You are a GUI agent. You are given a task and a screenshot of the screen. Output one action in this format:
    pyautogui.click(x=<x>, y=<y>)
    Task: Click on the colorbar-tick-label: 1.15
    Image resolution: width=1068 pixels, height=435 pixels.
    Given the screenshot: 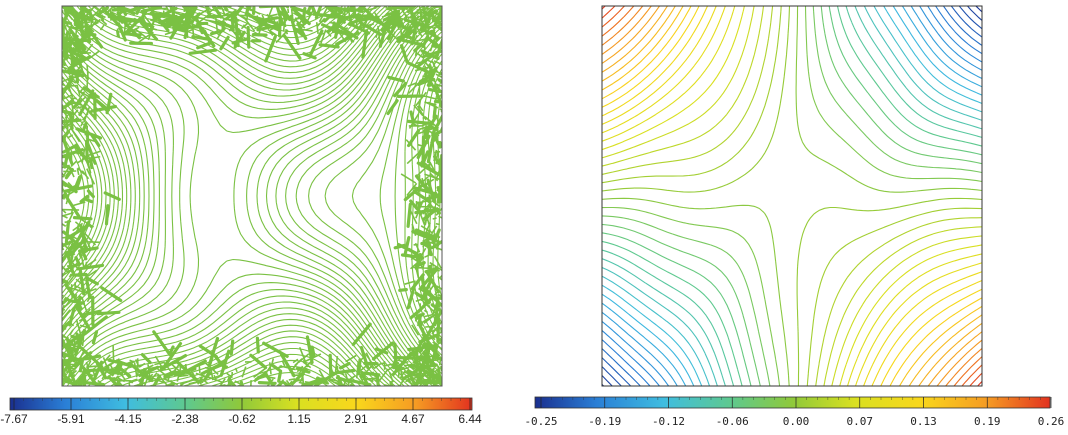 What is the action you would take?
    pyautogui.click(x=299, y=419)
    